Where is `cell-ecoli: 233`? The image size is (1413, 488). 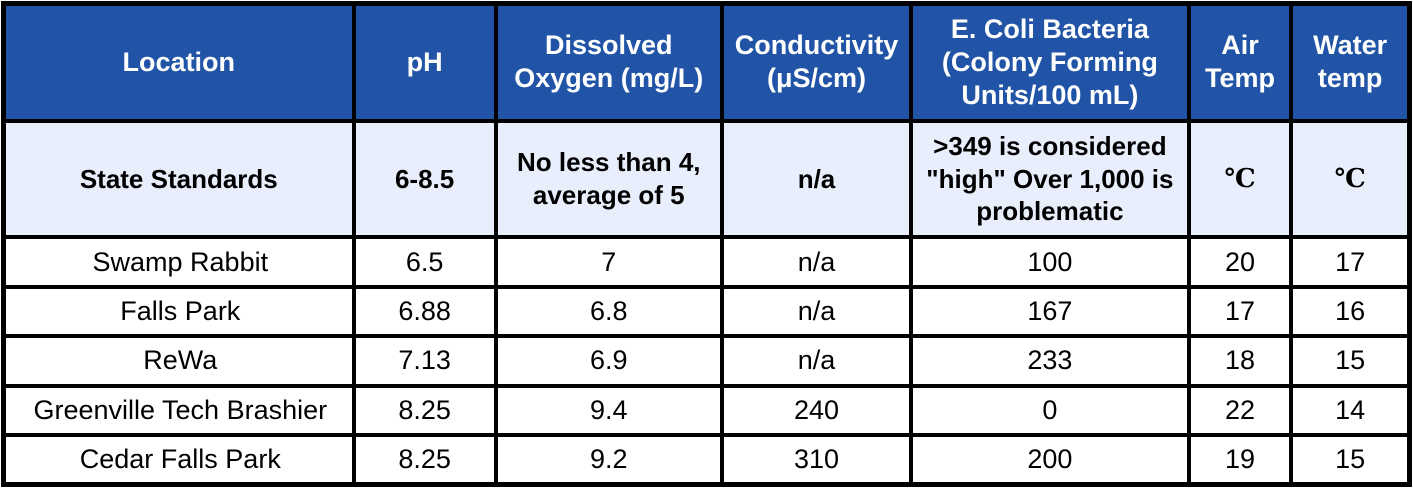 cell-ecoli: 233 is located at coordinates (1050, 361).